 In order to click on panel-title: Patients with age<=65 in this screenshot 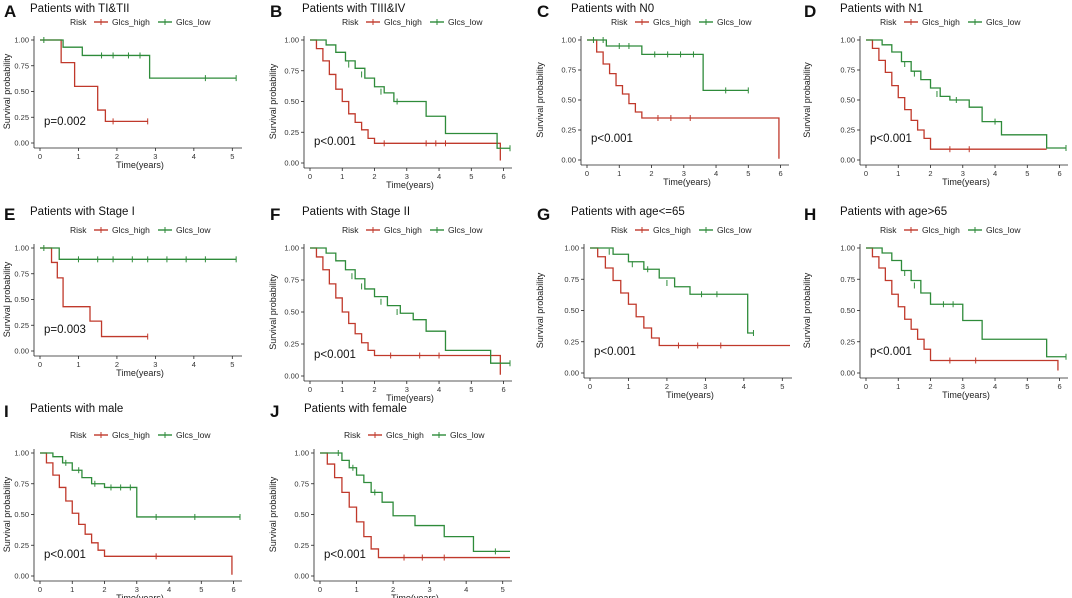, I will do `click(628, 212)`.